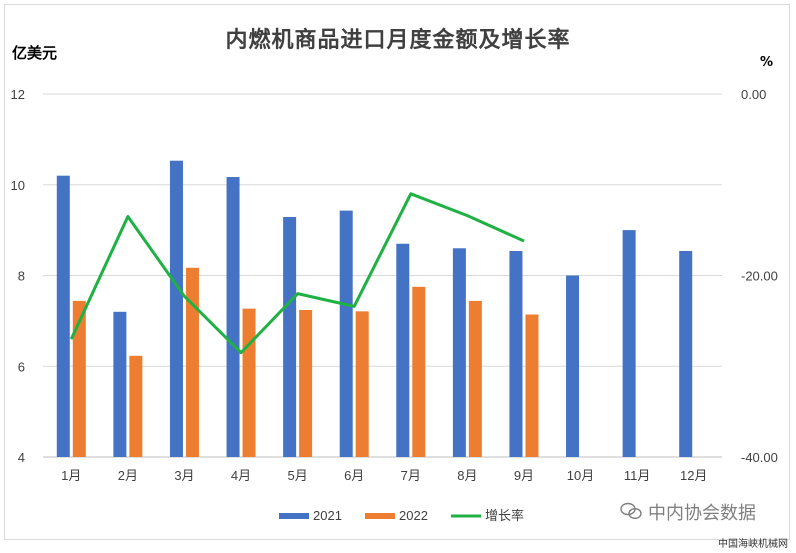  Describe the element at coordinates (398, 40) in the screenshot. I see `chart-title: 内燃机商品进口月度金额及增长率` at that location.